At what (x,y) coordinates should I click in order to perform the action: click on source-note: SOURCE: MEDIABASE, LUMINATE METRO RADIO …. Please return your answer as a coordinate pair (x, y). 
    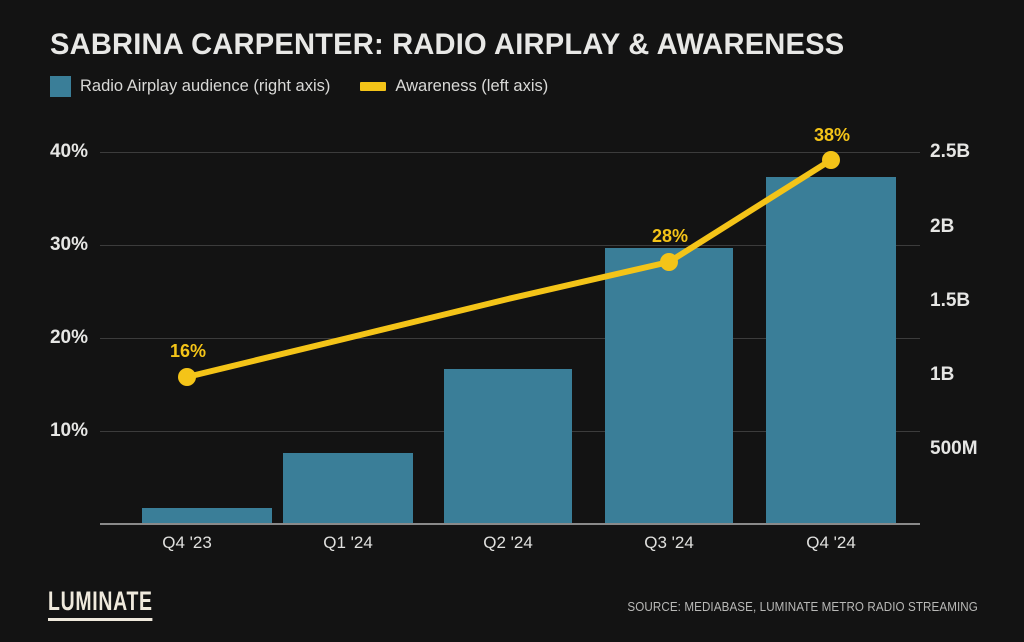
    Looking at the image, I should click on (802, 607).